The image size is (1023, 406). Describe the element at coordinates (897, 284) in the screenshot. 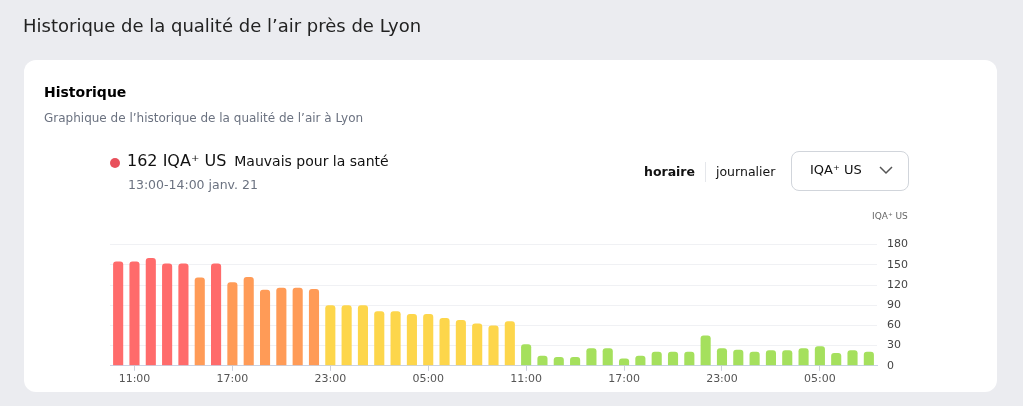

I see `y-tick-label: 120` at that location.